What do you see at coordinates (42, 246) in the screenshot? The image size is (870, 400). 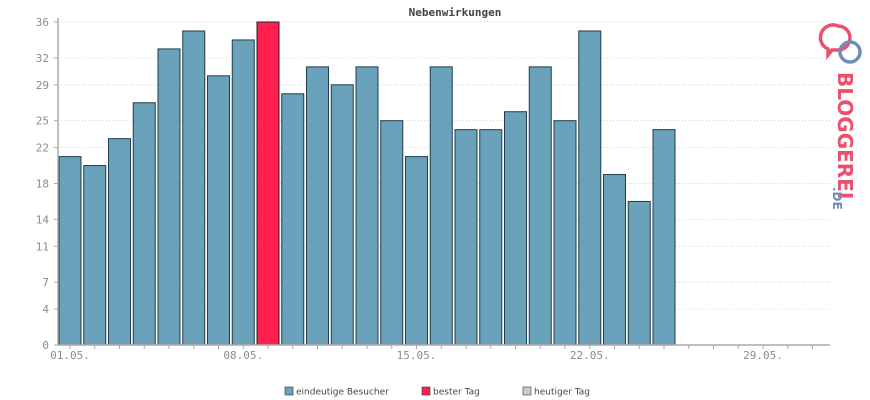 I see `y-tick-label: 11` at bounding box center [42, 246].